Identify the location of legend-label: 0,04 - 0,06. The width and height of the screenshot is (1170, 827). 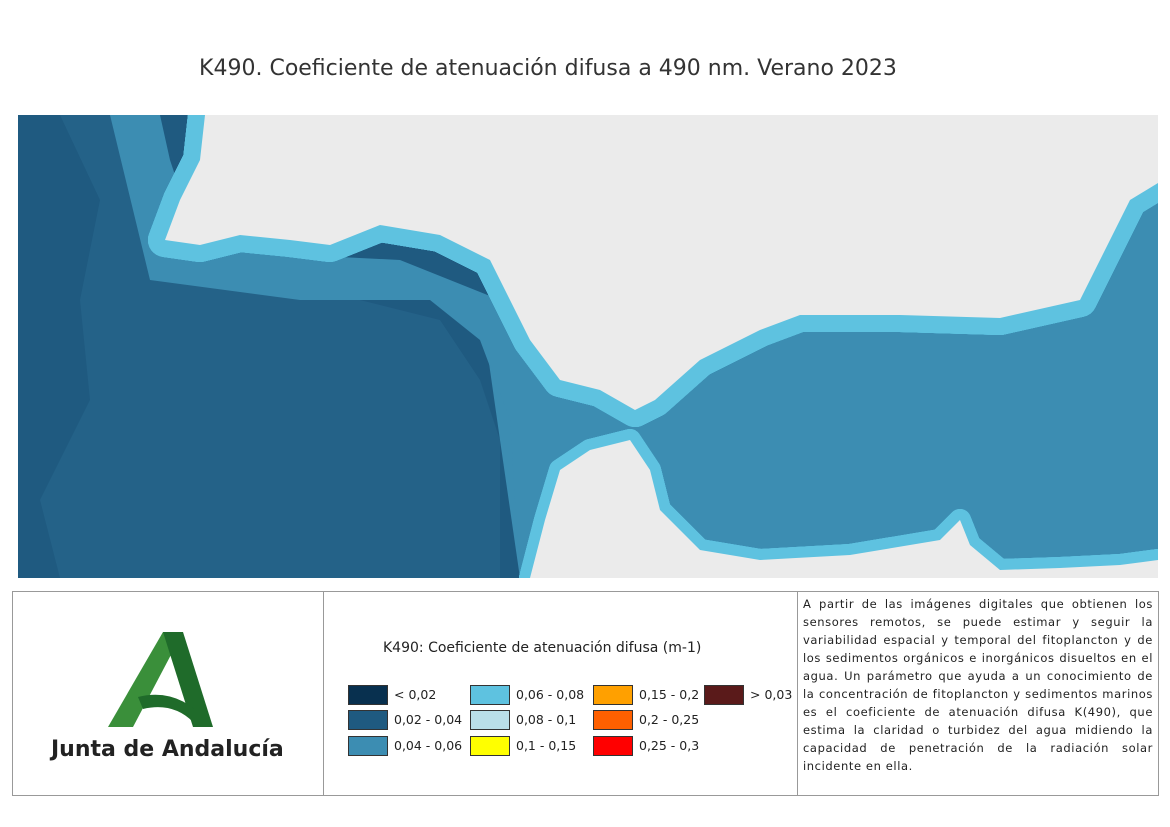
(428, 745).